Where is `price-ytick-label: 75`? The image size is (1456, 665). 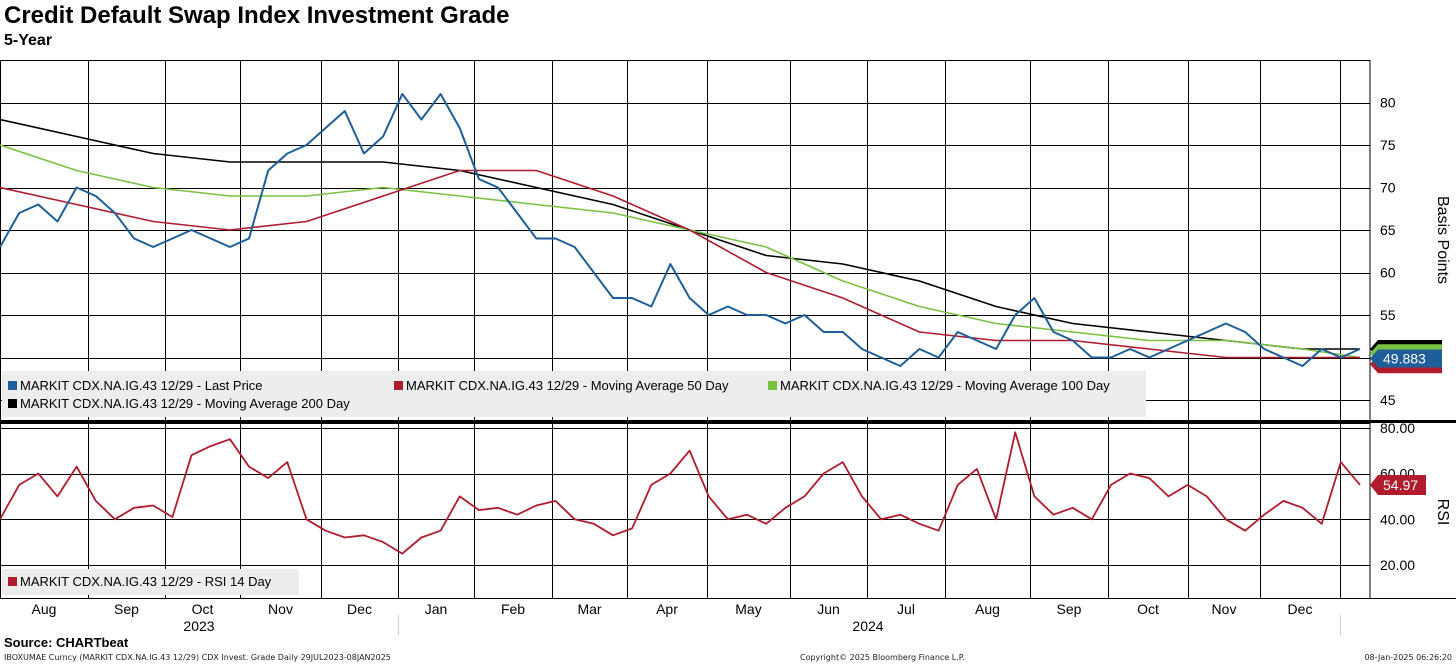 price-ytick-label: 75 is located at coordinates (1388, 145).